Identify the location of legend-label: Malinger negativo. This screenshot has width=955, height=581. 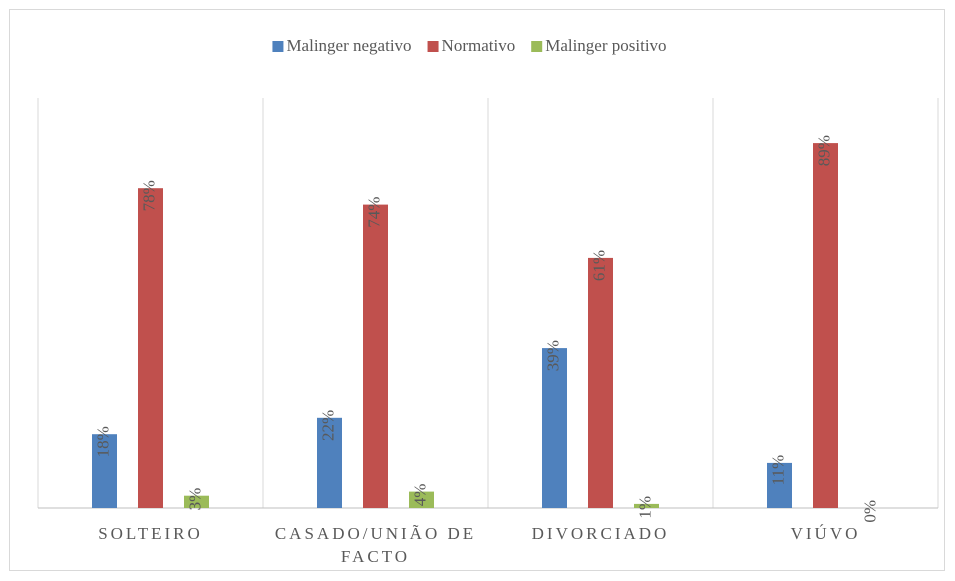
(348, 45).